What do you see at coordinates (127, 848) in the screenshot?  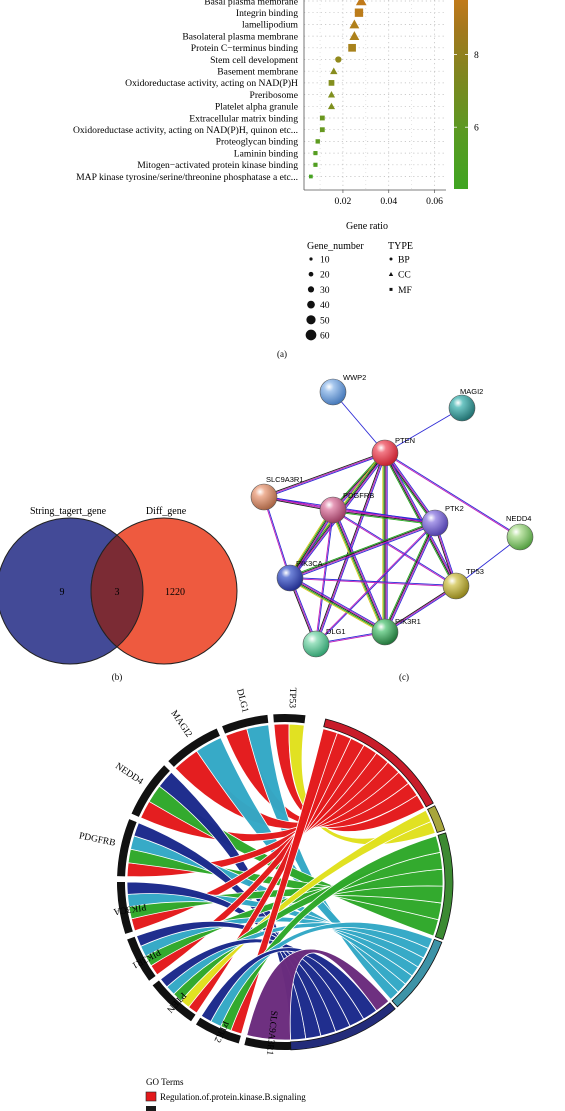 I see `gene-arc-pdgfrb` at bounding box center [127, 848].